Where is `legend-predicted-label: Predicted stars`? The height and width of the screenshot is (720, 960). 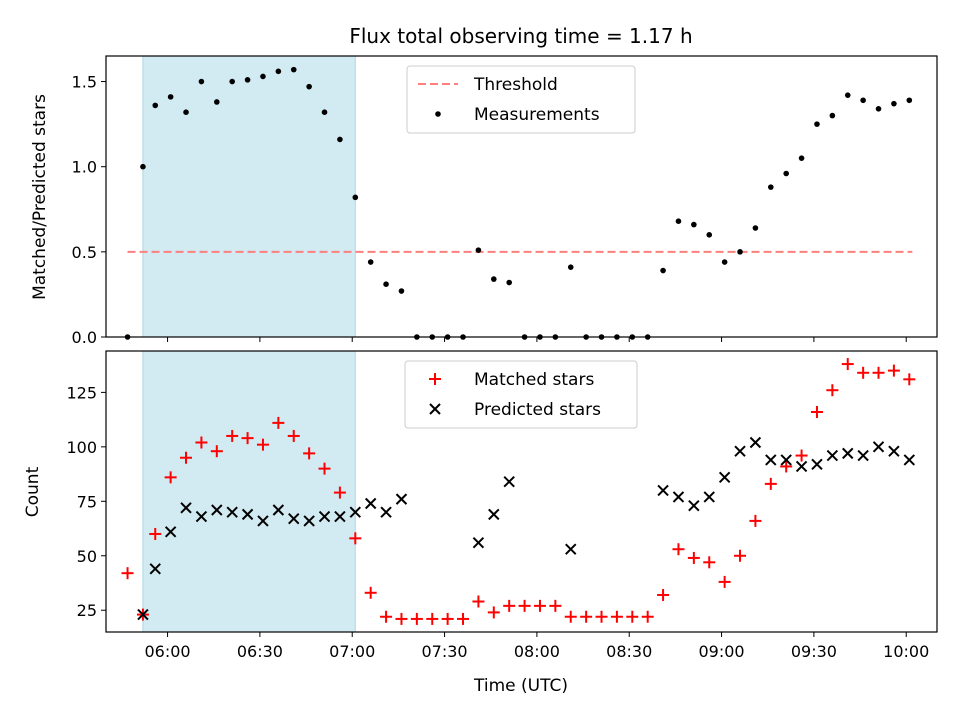
legend-predicted-label: Predicted stars is located at coordinates (537, 410).